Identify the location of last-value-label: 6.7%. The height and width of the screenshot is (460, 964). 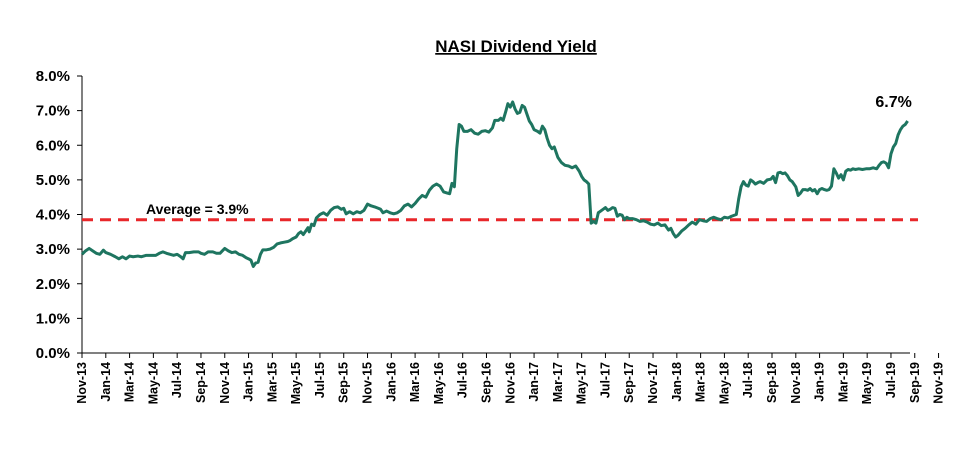
(893, 102).